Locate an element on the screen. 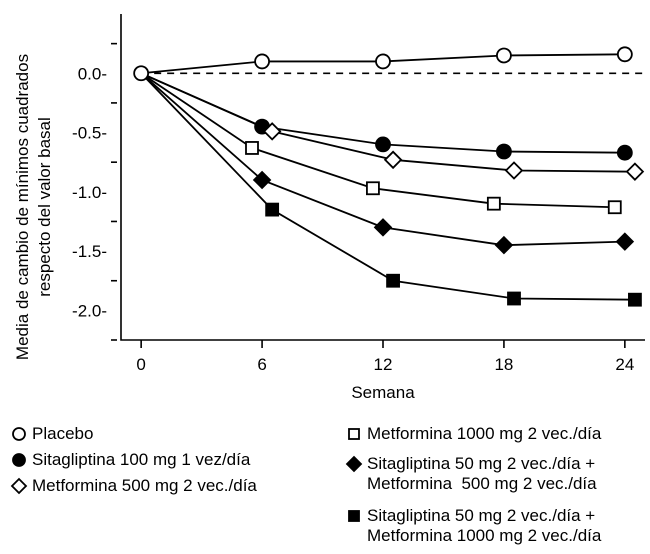 The image size is (650, 554). x-axis: 0 6 12 18 24 is located at coordinates (385, 357).